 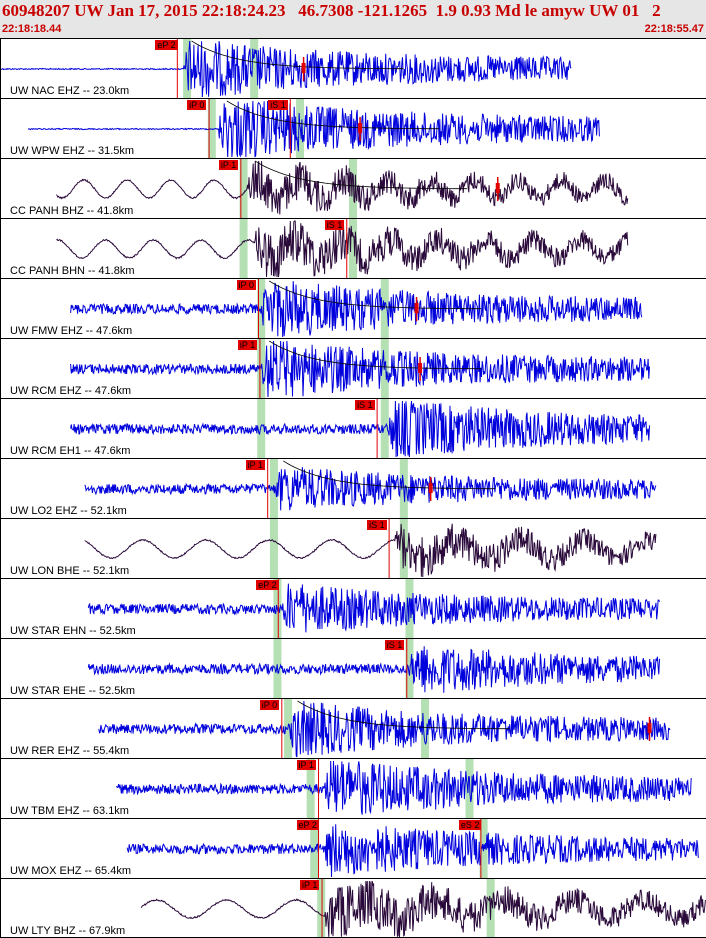 I want to click on channel-panel: iS 1 UW RCM EH1 -- 47.6km, so click(x=353, y=428).